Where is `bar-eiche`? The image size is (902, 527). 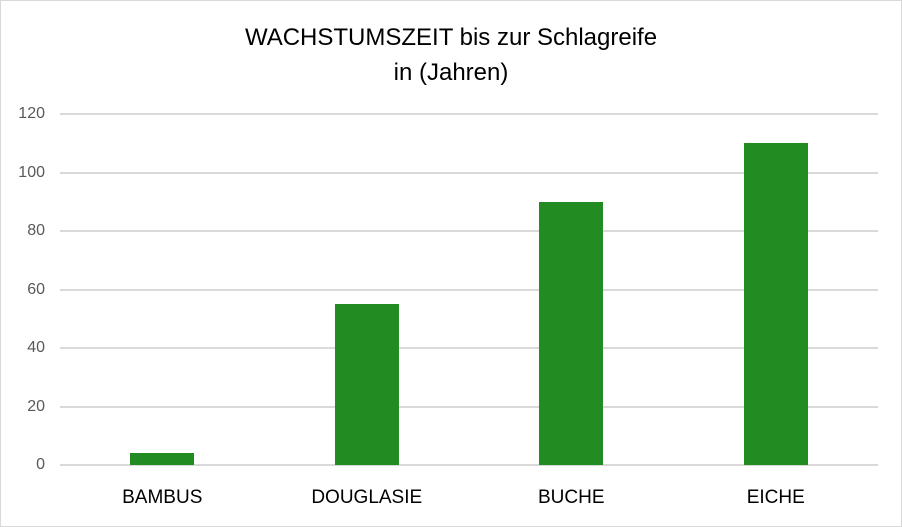
bar-eiche is located at coordinates (775, 304).